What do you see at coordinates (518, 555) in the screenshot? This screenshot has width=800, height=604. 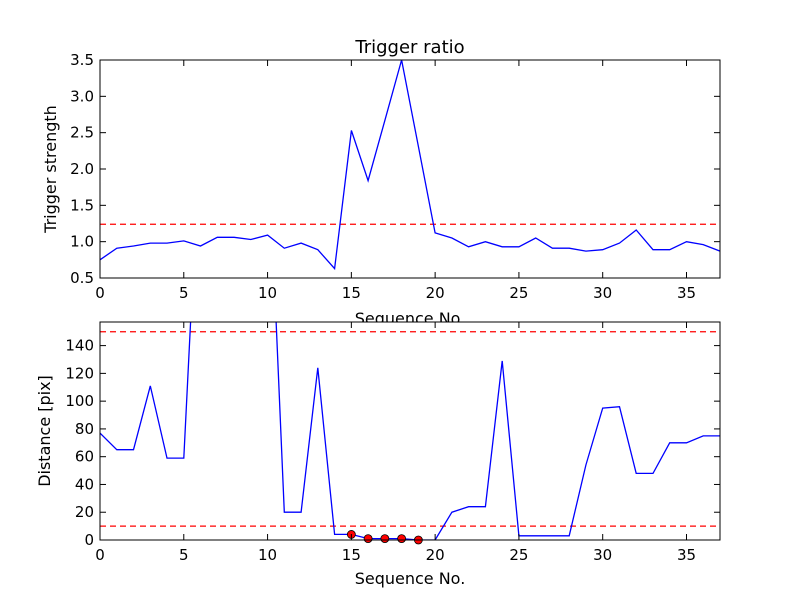 I see `bottom-x-tick-label: 25` at bounding box center [518, 555].